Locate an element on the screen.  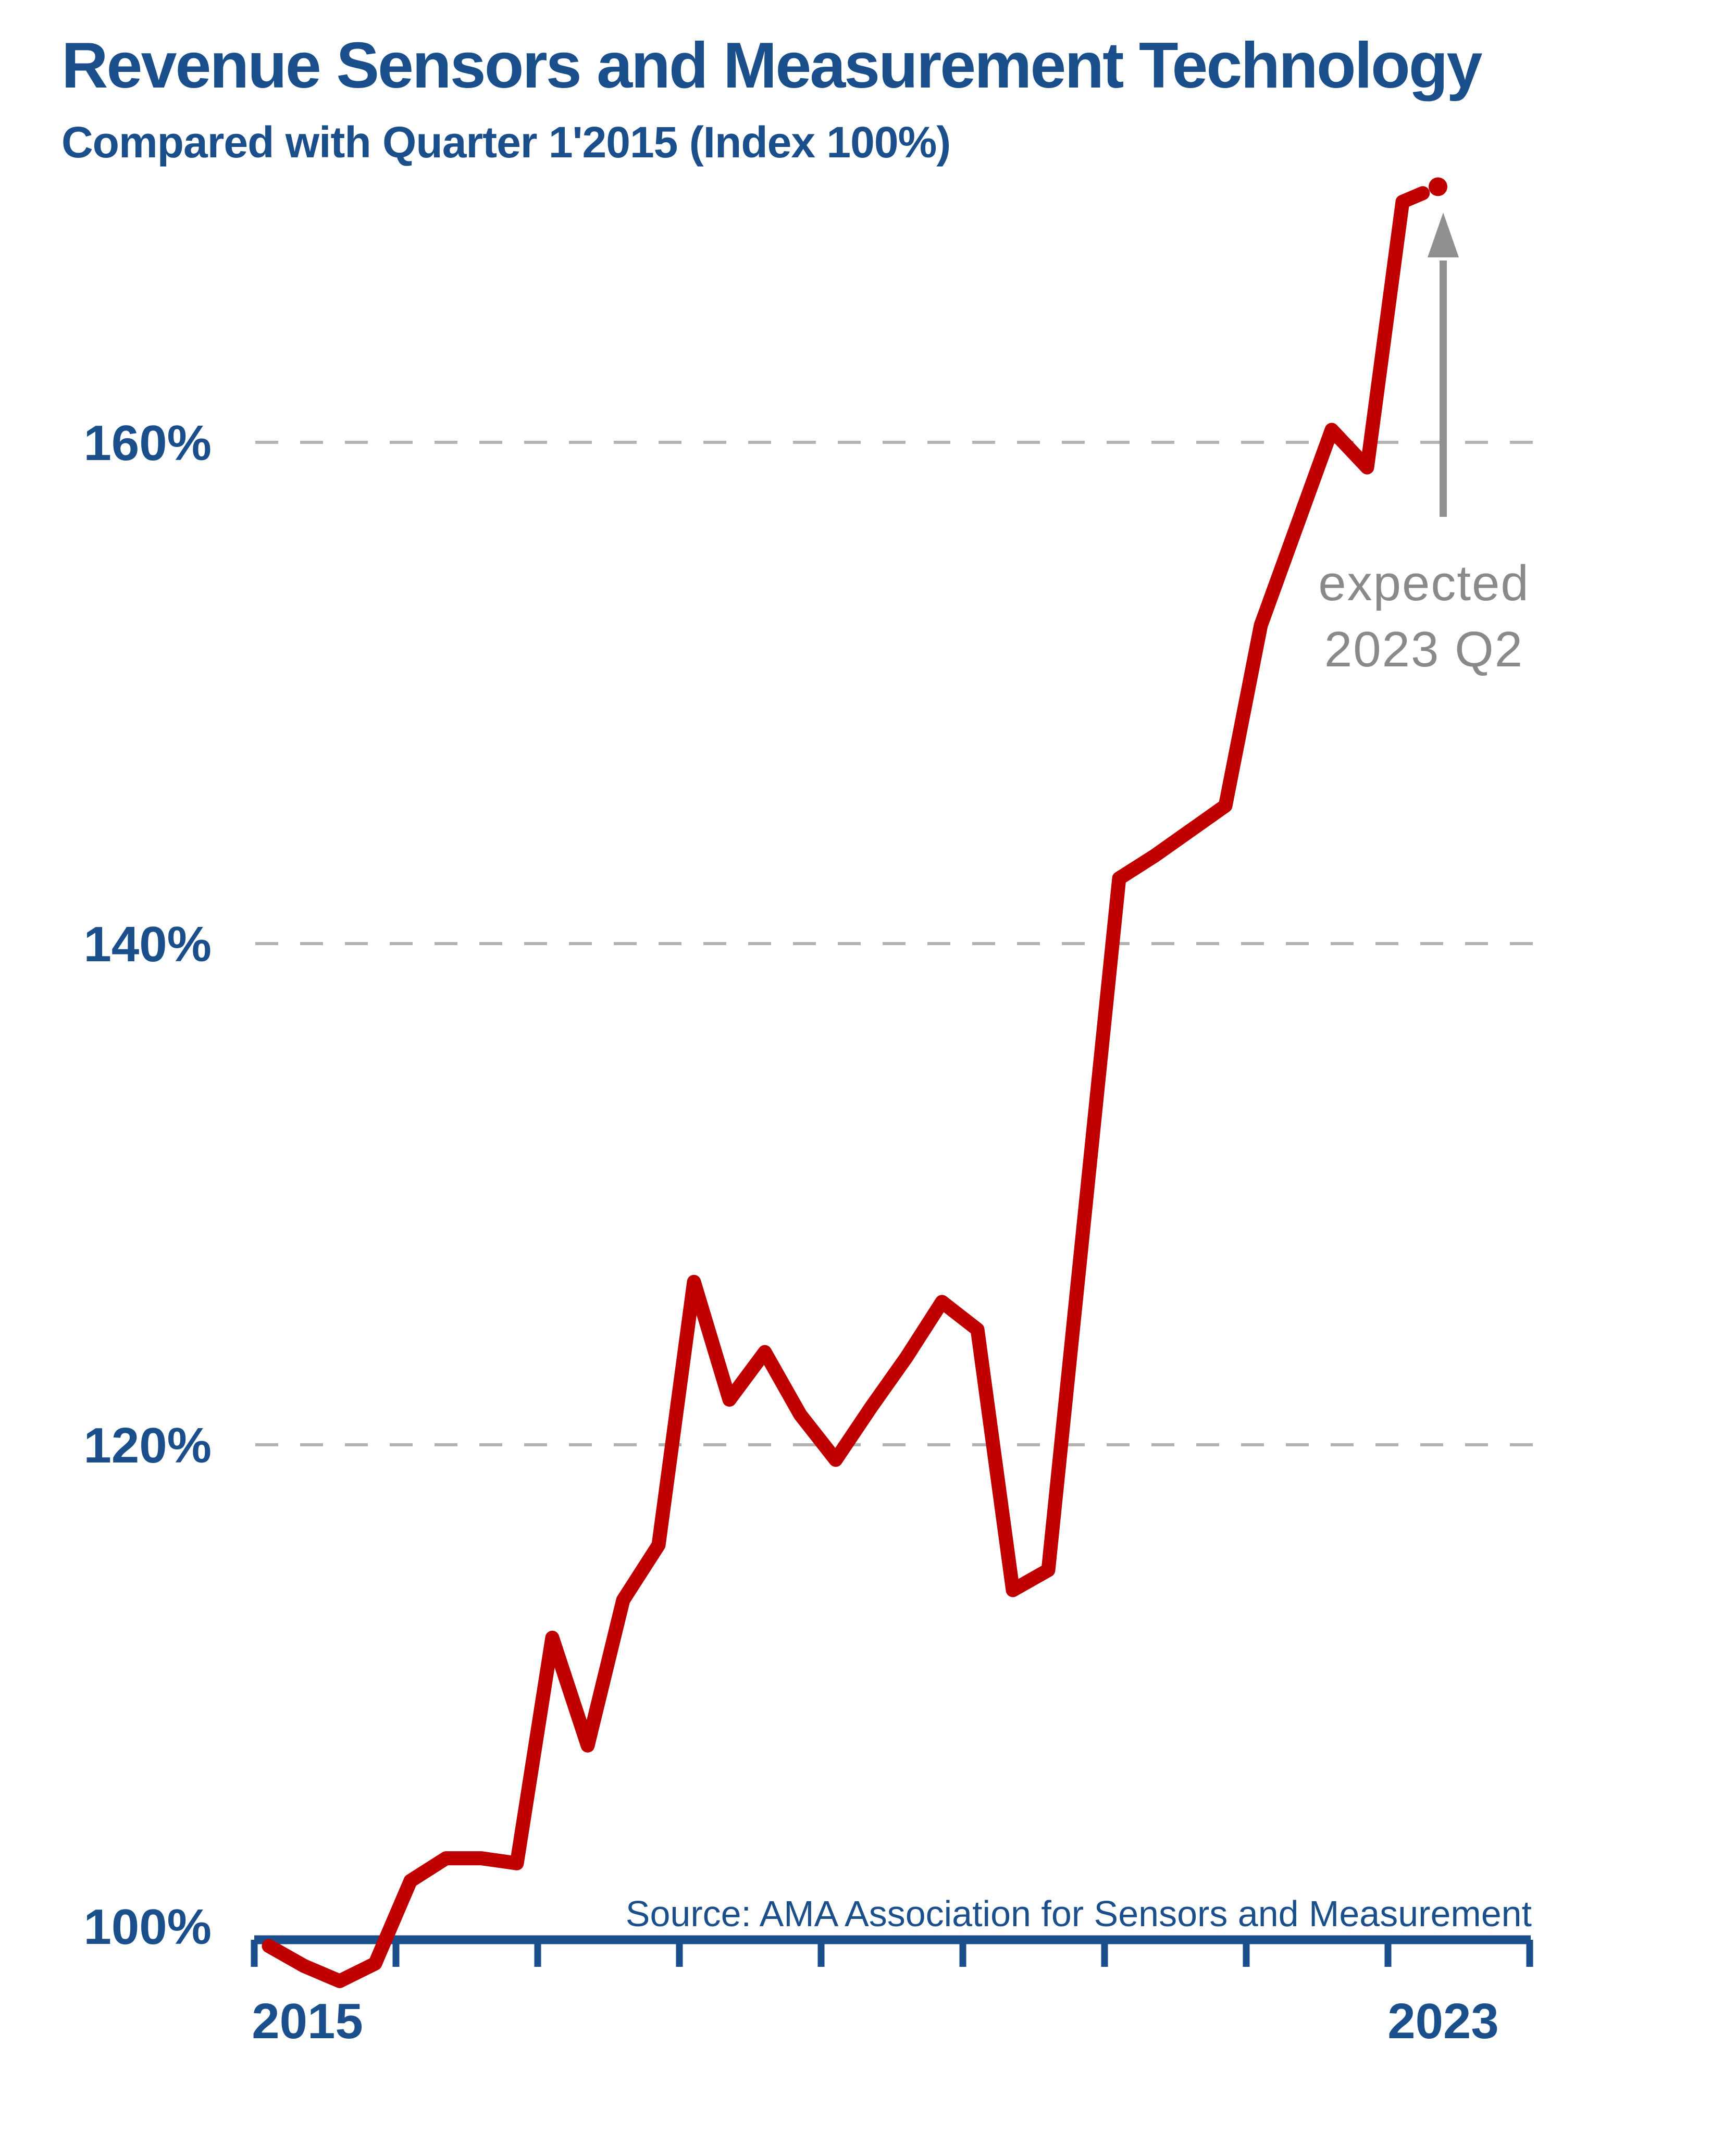
x-axis-label-last: 2023 is located at coordinates (1443, 2021).